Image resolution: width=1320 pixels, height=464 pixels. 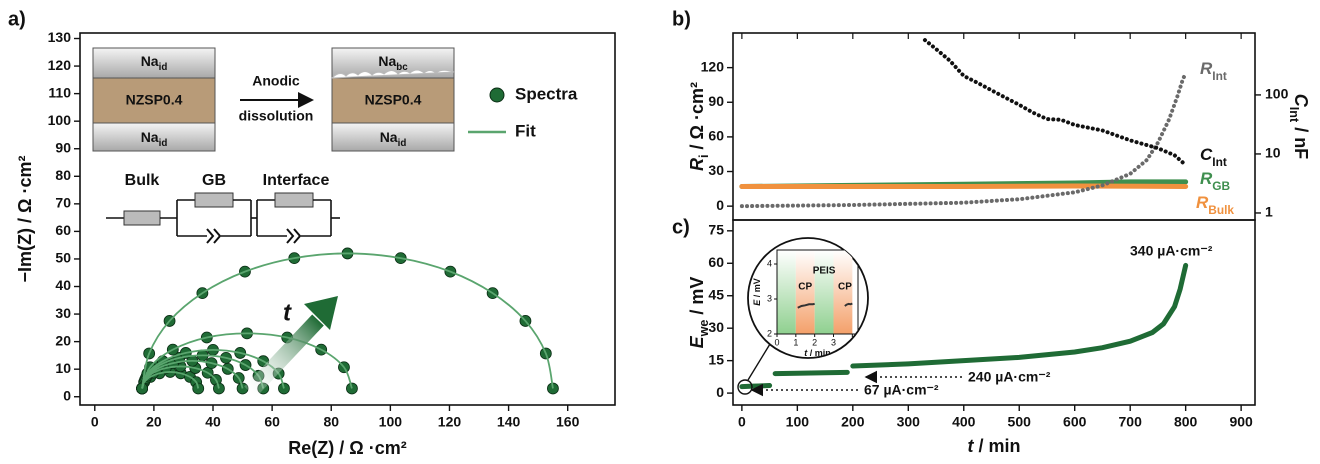 What do you see at coordinates (716, 359) in the screenshot?
I see `y-tick-label: 15` at bounding box center [716, 359].